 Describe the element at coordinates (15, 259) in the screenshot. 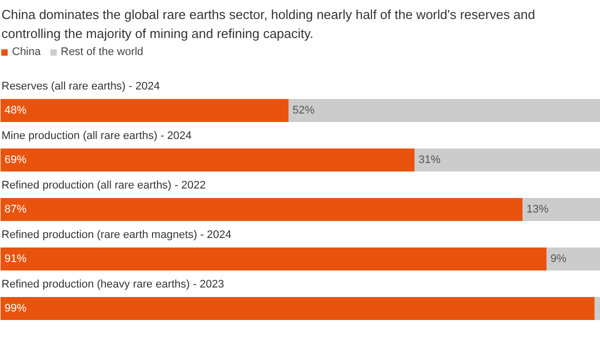

I see `data-label: 91%` at that location.